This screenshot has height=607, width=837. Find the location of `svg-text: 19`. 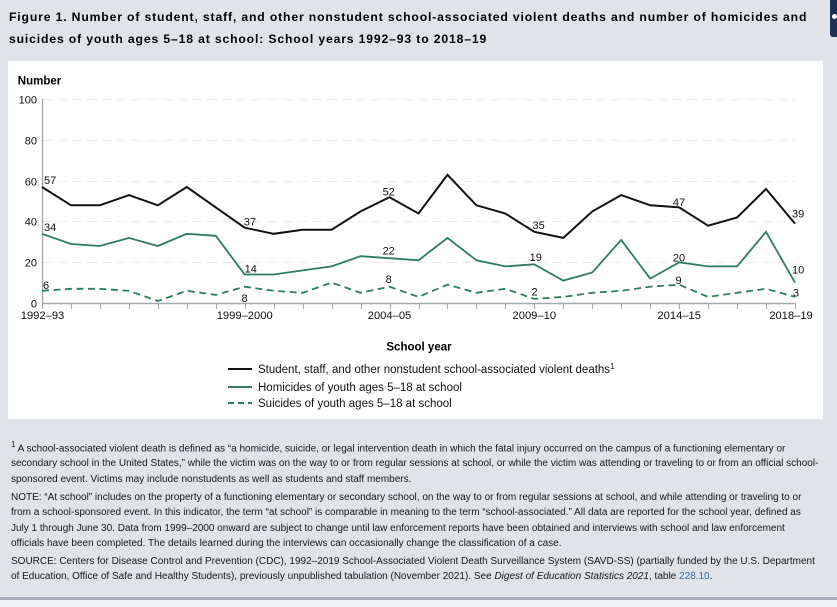

svg-text: 19 is located at coordinates (536, 258).